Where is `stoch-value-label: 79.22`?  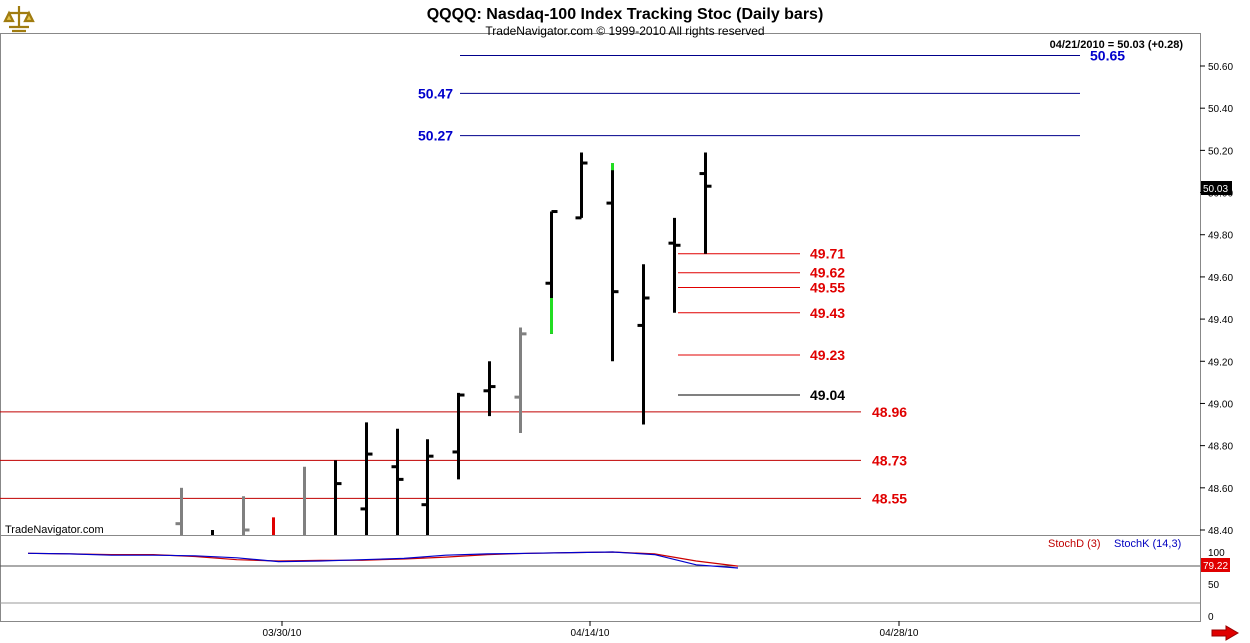 stoch-value-label: 79.22 is located at coordinates (1215, 566).